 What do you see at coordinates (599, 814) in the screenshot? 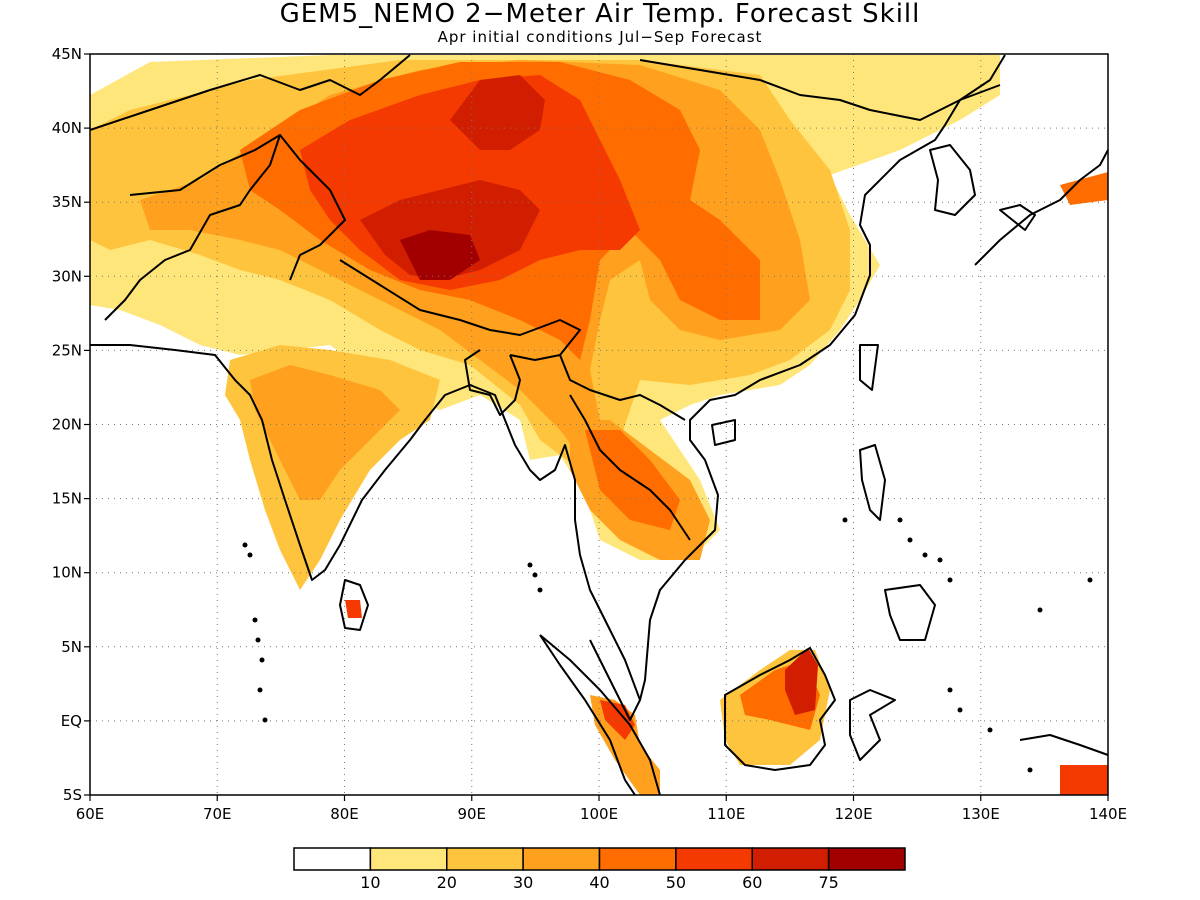
I see `lon-tick-label: 100E` at bounding box center [599, 814].